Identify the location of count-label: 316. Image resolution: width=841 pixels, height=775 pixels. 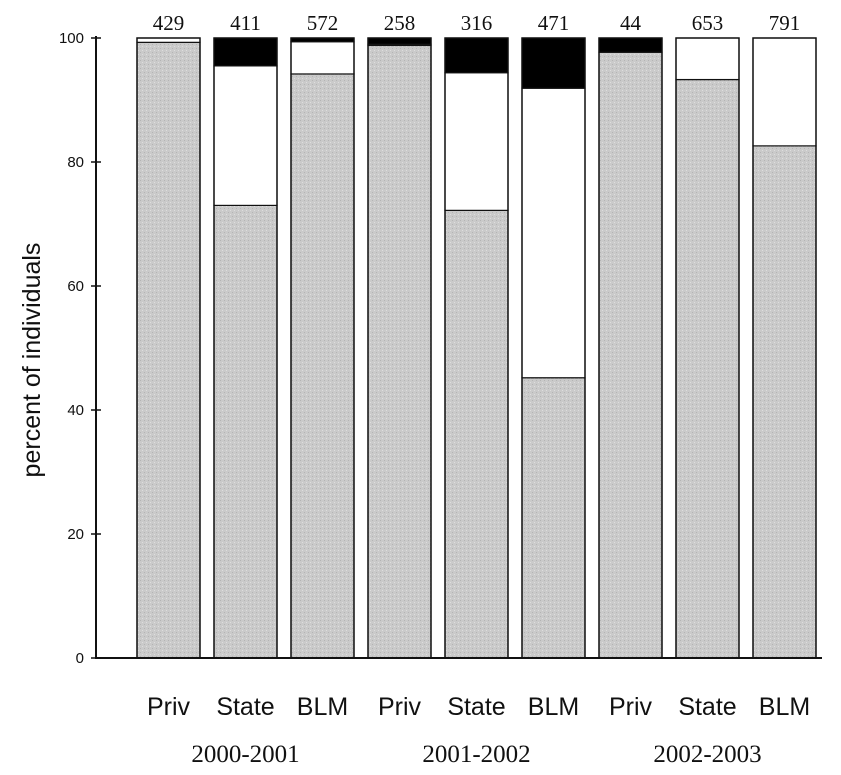
(477, 23).